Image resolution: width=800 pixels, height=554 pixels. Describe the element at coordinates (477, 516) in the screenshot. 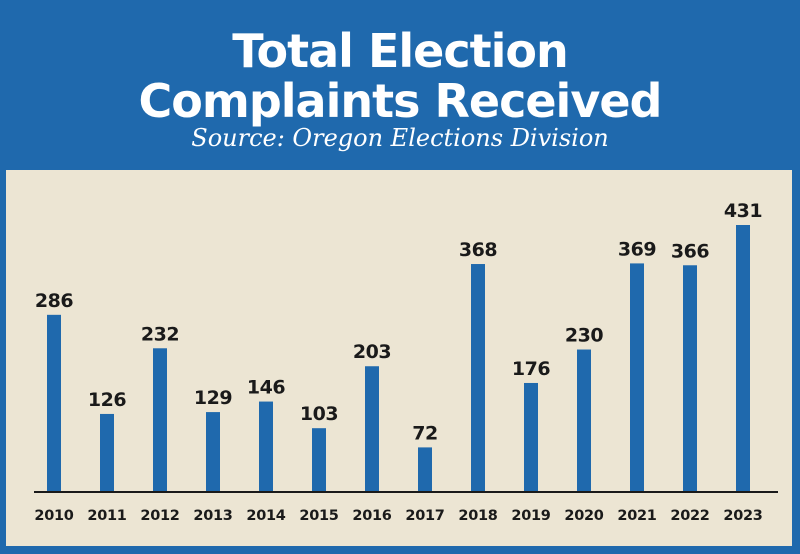

I see `x-tick-label-2018: 2018` at that location.